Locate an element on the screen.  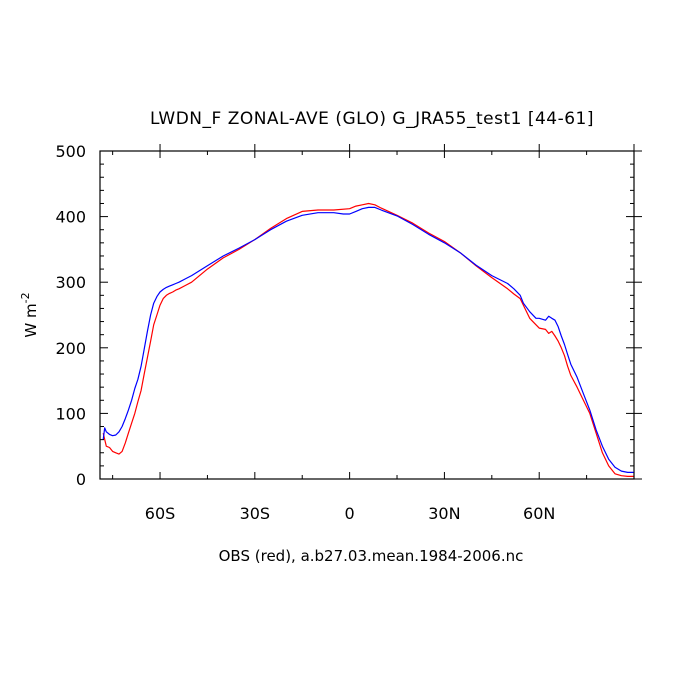
x-tick-label: 30N is located at coordinates (444, 513).